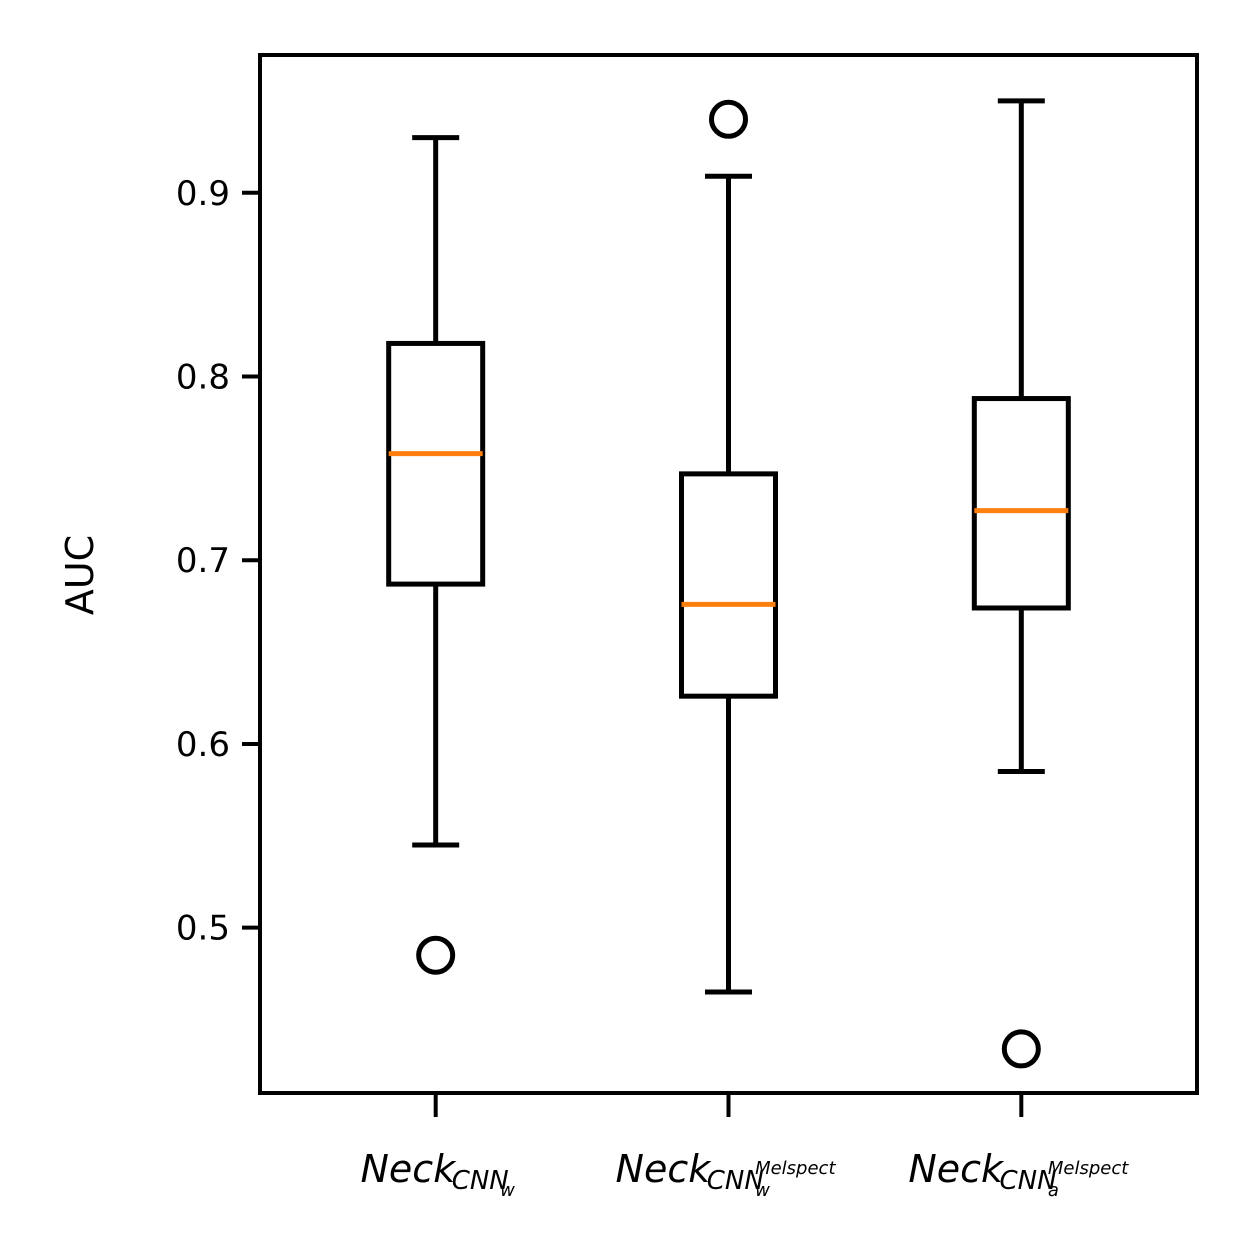 Image resolution: width=1252 pixels, height=1255 pixels. What do you see at coordinates (203, 929) in the screenshot?
I see `y-tick-label: 0.5` at bounding box center [203, 929].